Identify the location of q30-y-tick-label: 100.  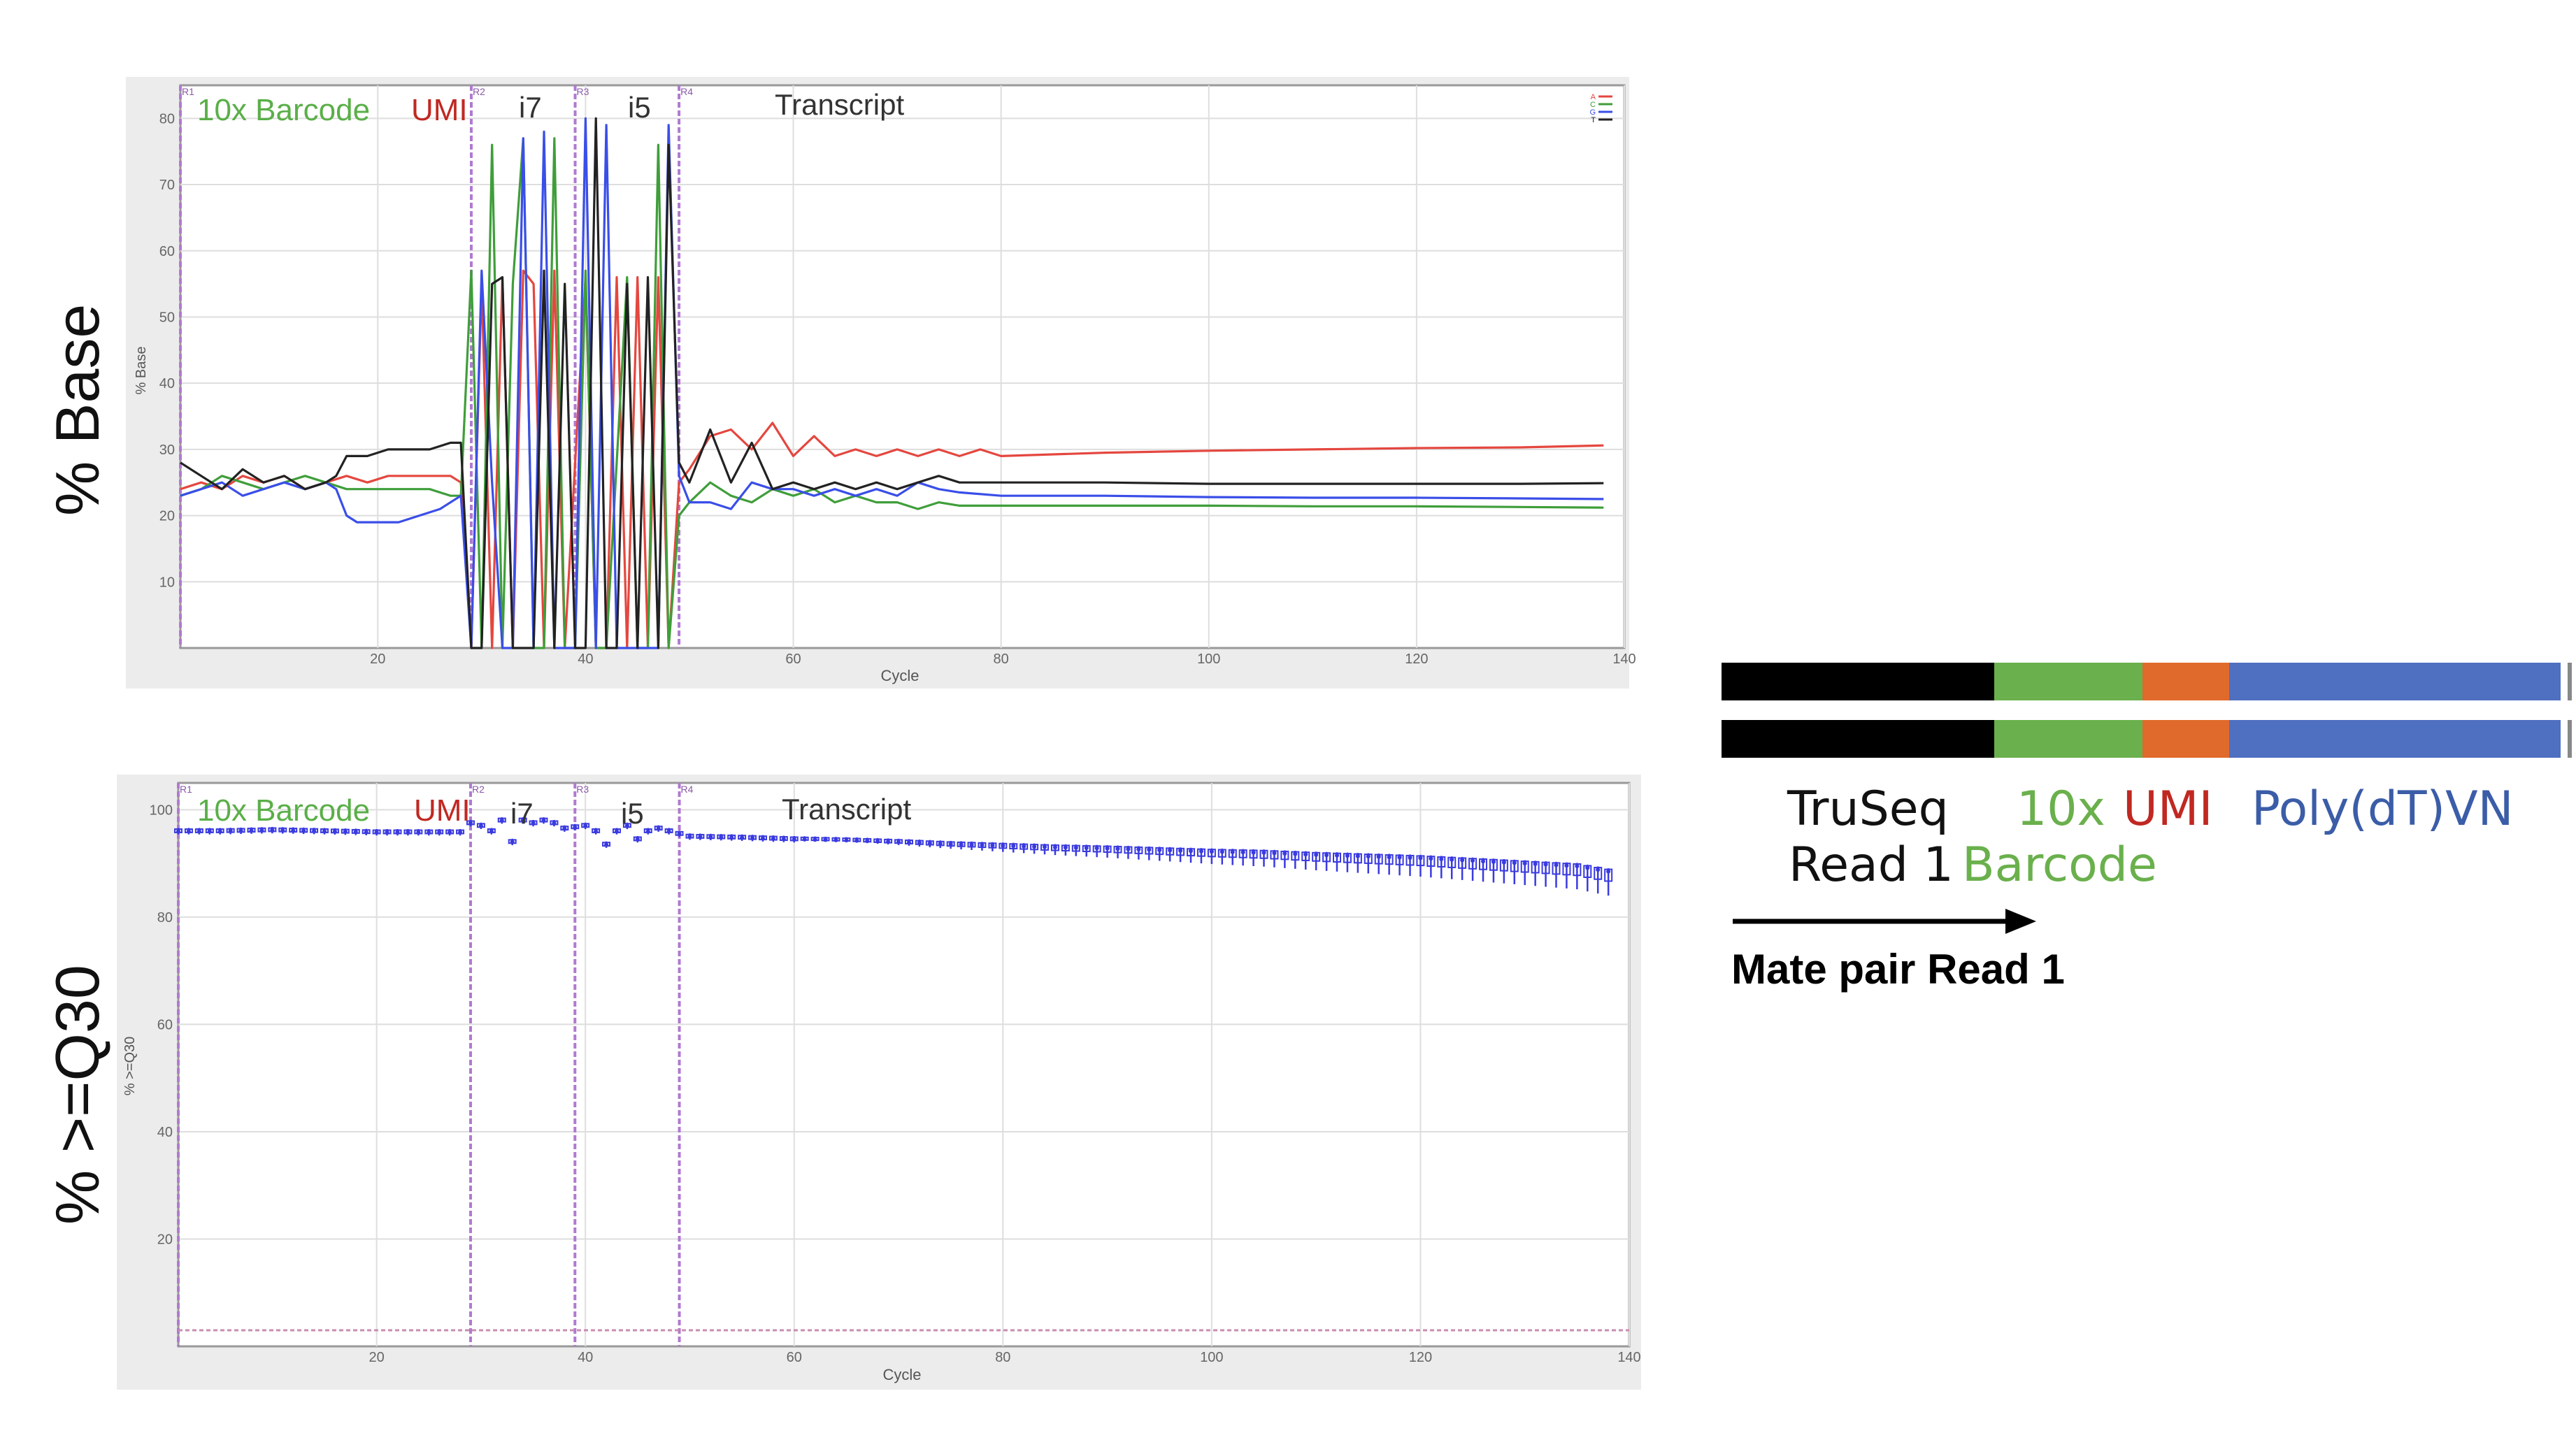
(161, 810).